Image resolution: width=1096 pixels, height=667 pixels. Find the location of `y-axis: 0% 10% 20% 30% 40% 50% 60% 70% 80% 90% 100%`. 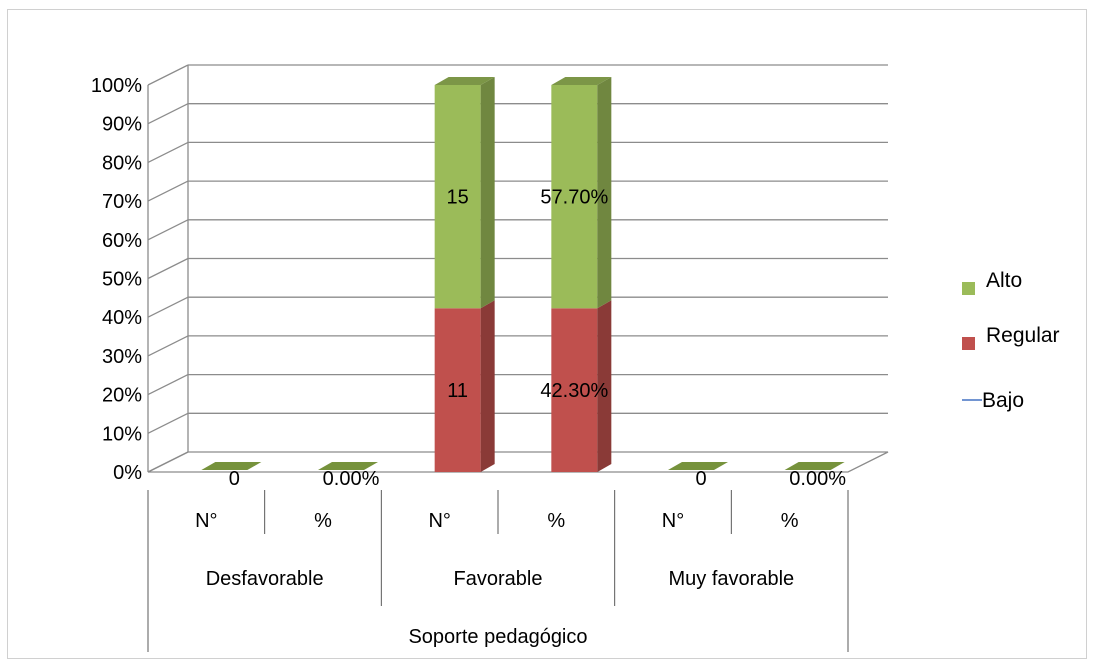

y-axis: 0% 10% 20% 30% 40% 50% 60% 70% 80% 90% 100% is located at coordinates (116, 279).